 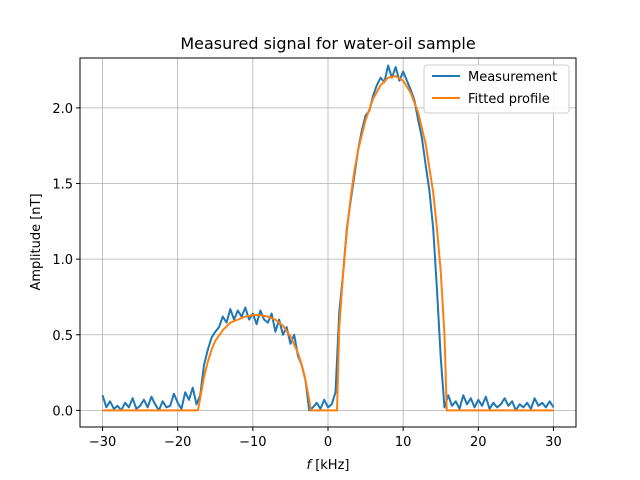 I want to click on x-tick-label: −20, so click(x=177, y=442).